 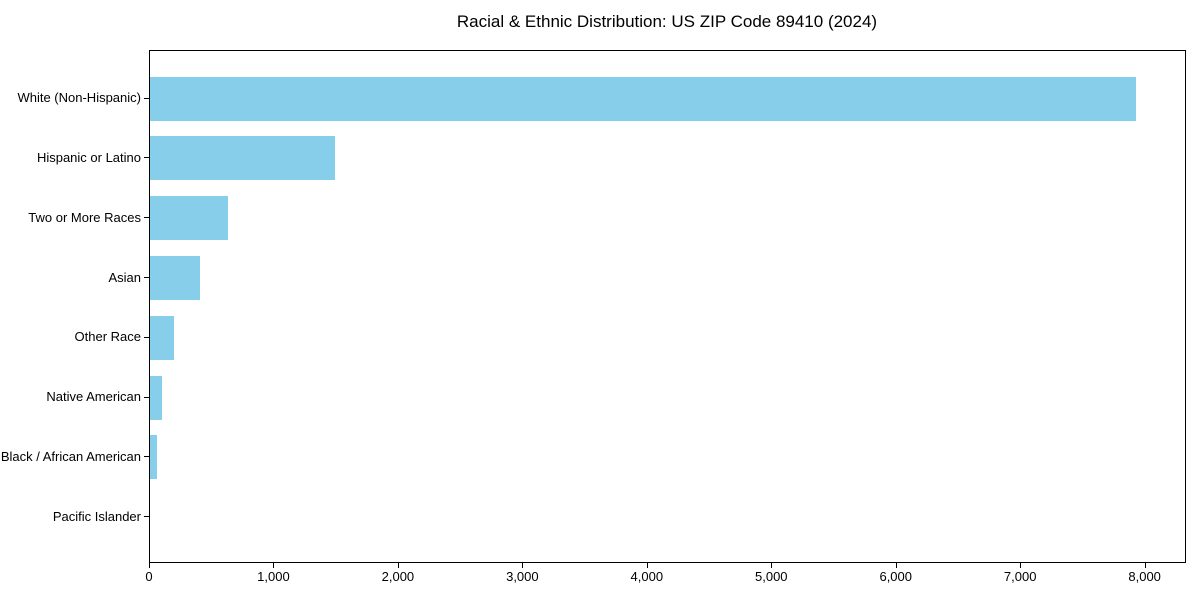 I want to click on x-tick-label: 1,000, so click(x=273, y=576).